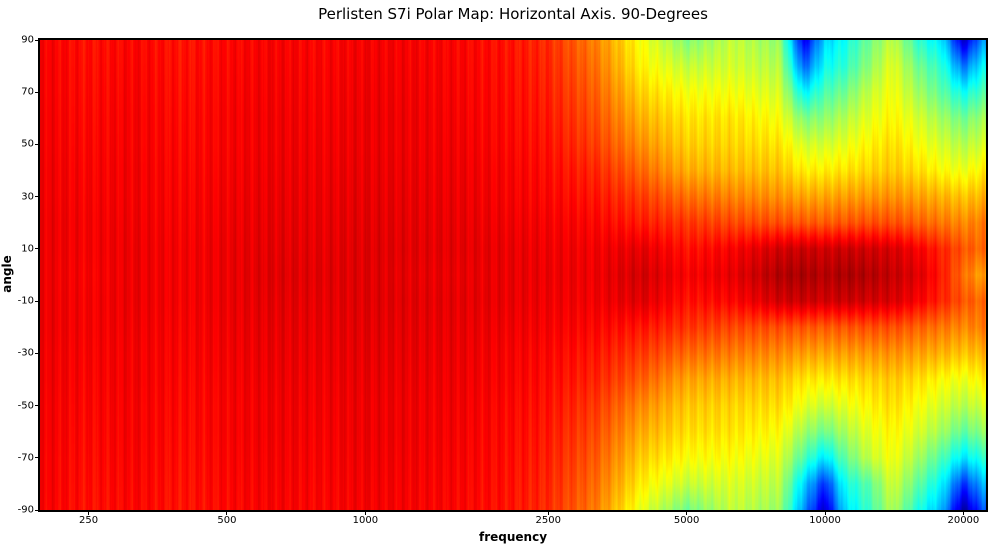  I want to click on y-tick-label: 70, so click(27, 92).